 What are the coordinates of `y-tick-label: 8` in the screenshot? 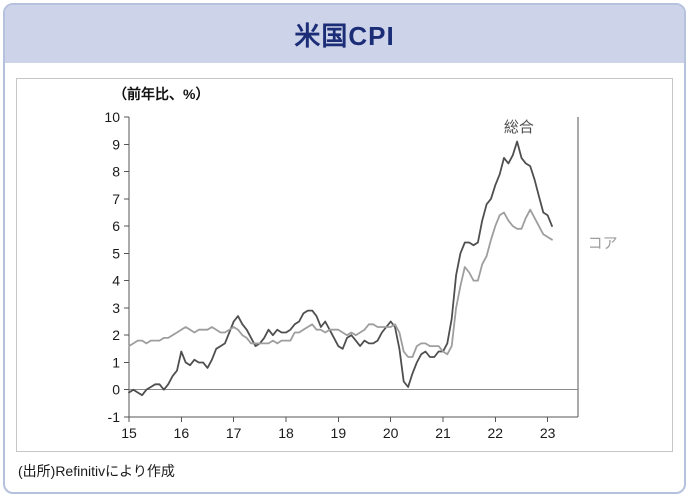 It's located at (116, 172).